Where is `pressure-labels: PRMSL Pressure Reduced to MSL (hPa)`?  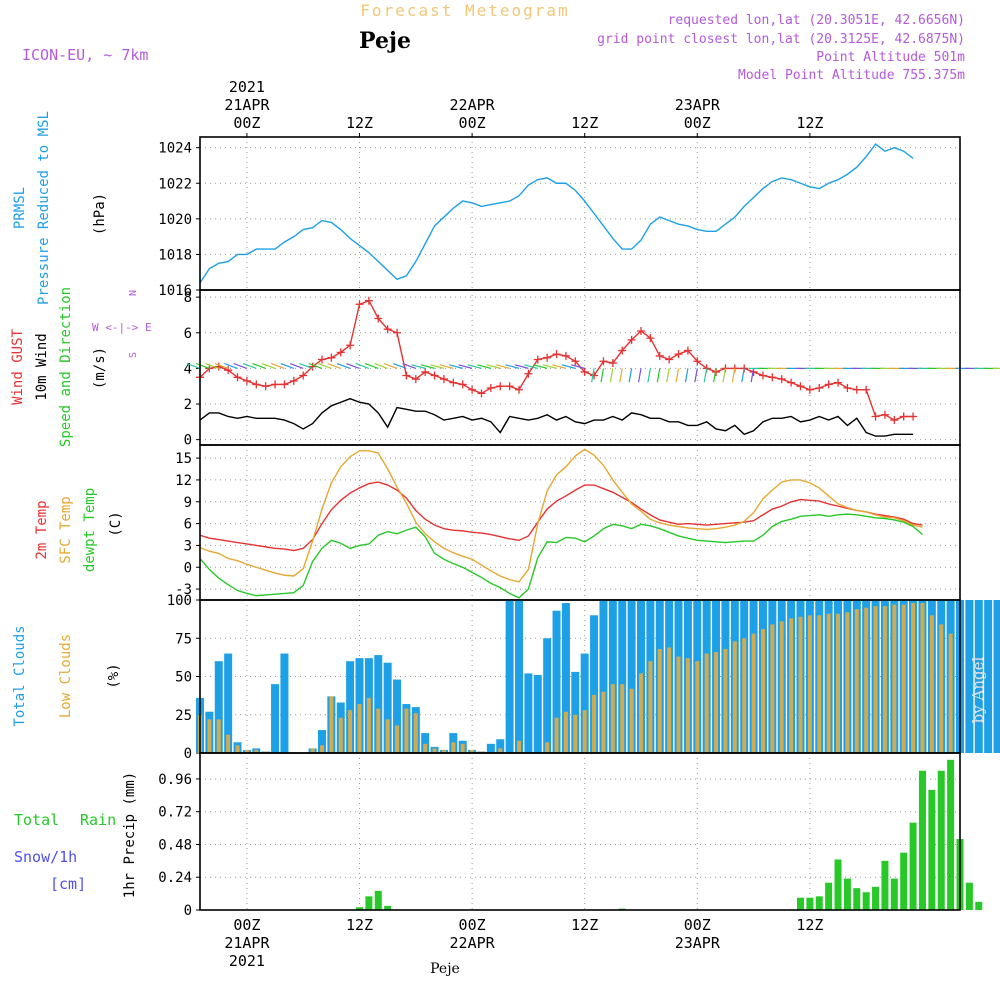
pressure-labels: PRMSL Pressure Reduced to MSL (hPa) is located at coordinates (60, 208).